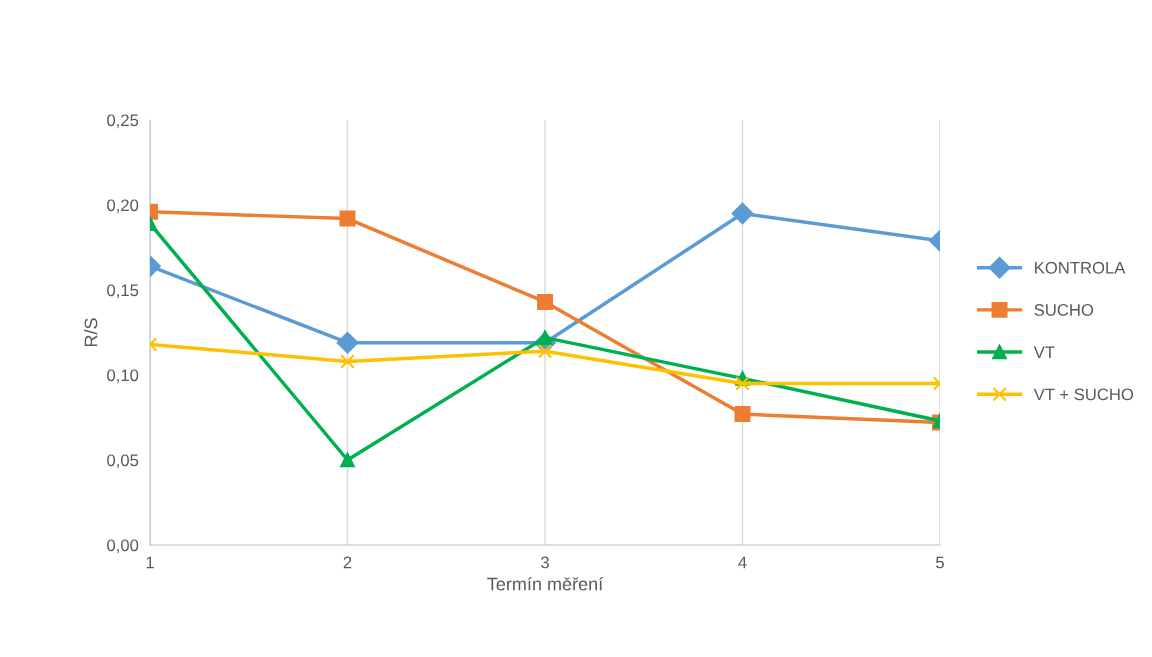  I want to click on y-tick-label: 0,15, so click(123, 291).